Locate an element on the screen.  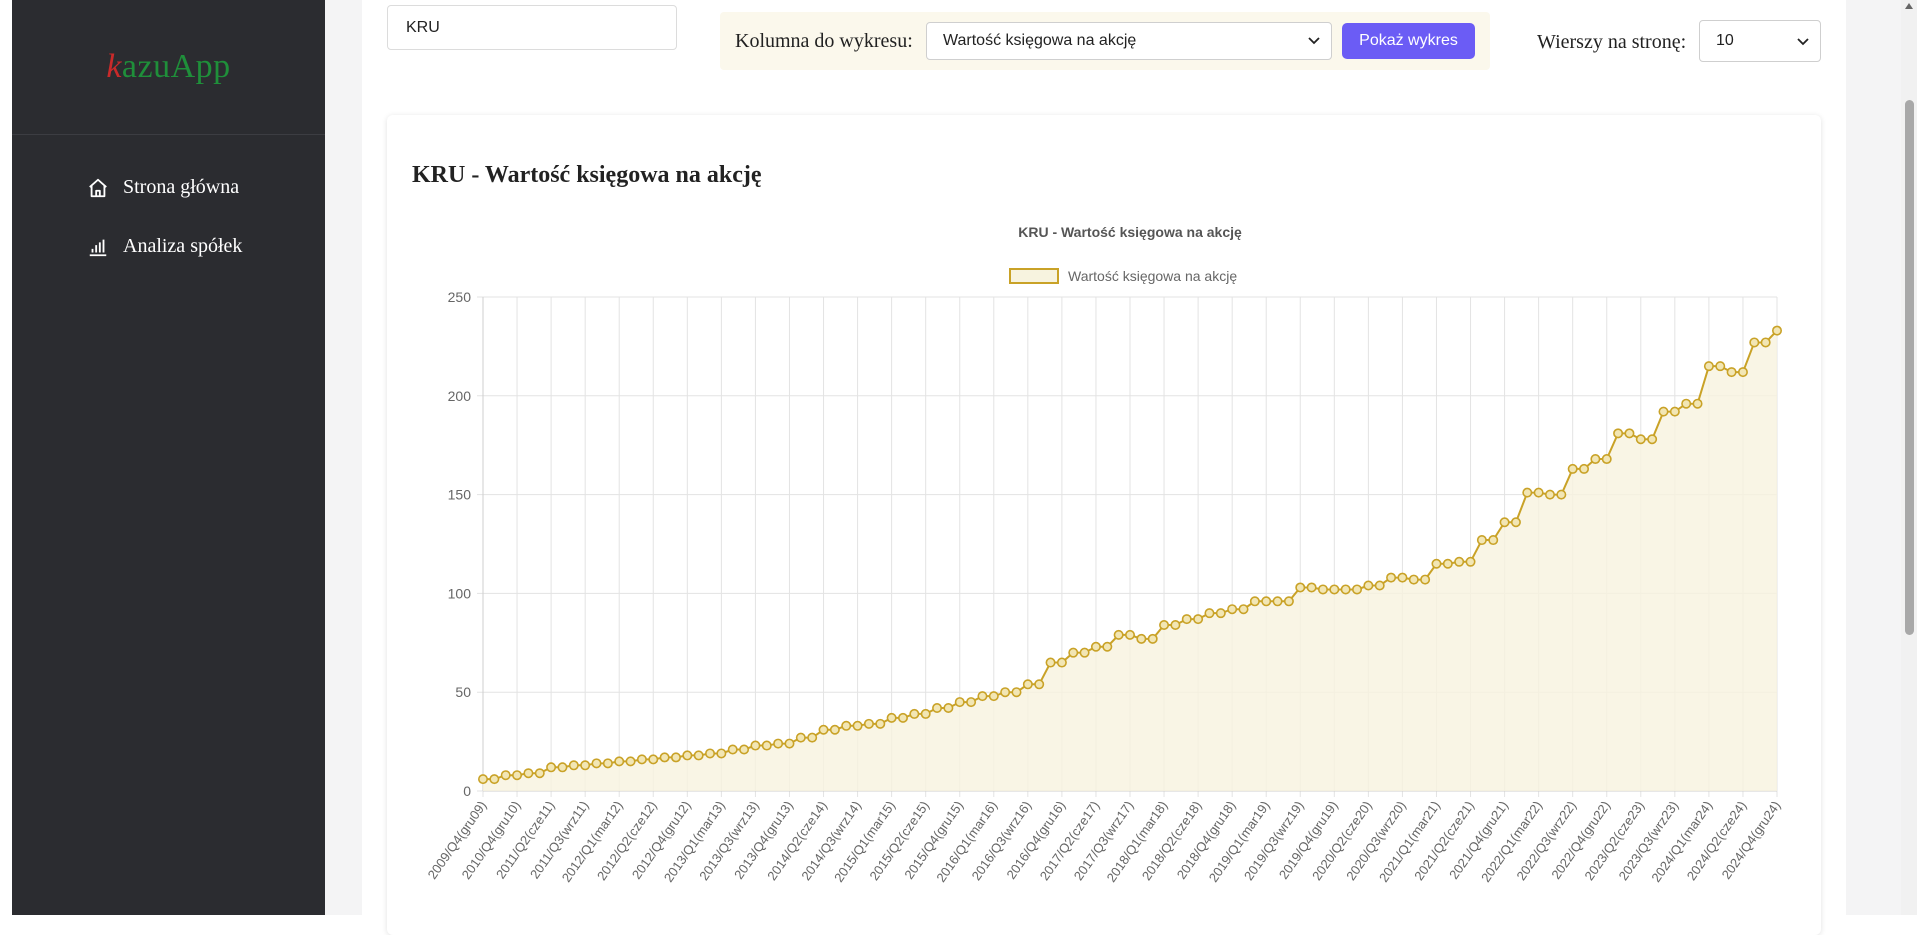
scrollbar is located at coordinates (1909, 457).